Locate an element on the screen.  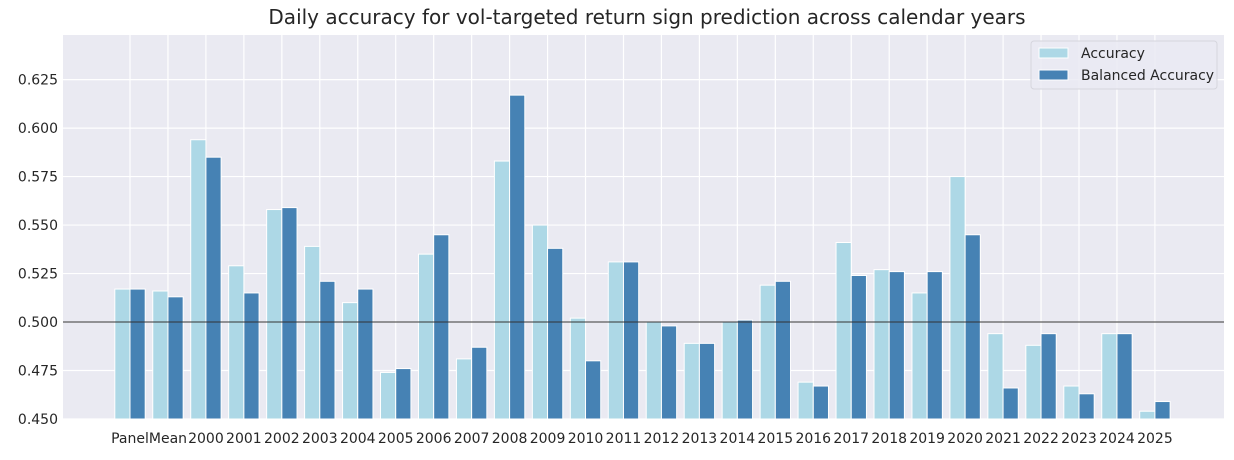
legend-swatch-accuracy is located at coordinates (1053, 53).